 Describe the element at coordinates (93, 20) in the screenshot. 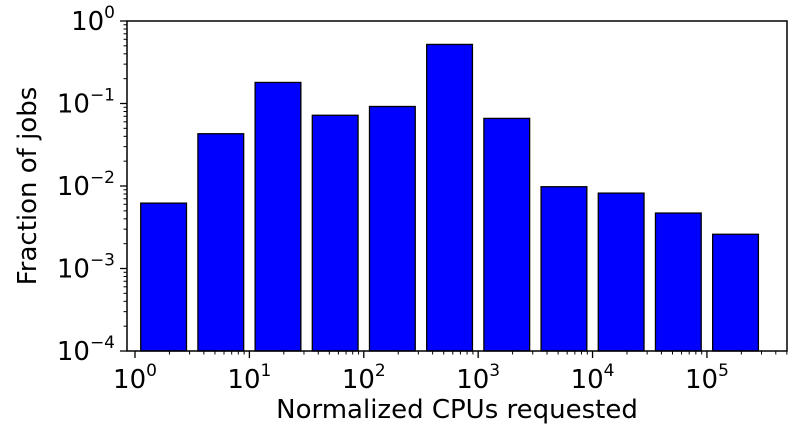

I see `y-tick-label: 10⁰` at that location.